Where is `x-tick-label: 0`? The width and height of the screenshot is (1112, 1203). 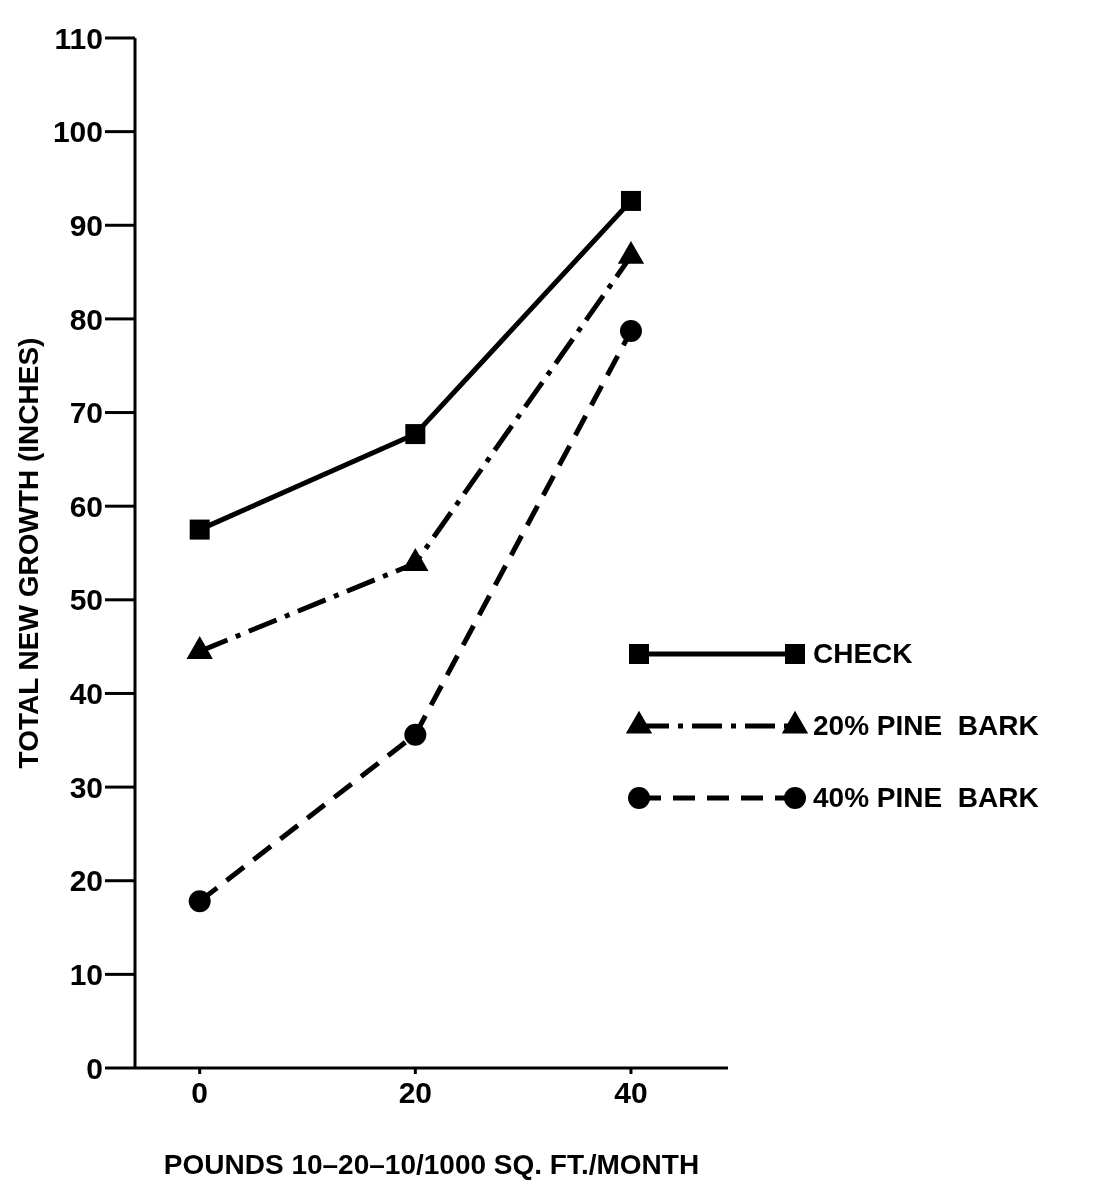 x-tick-label: 0 is located at coordinates (200, 1093).